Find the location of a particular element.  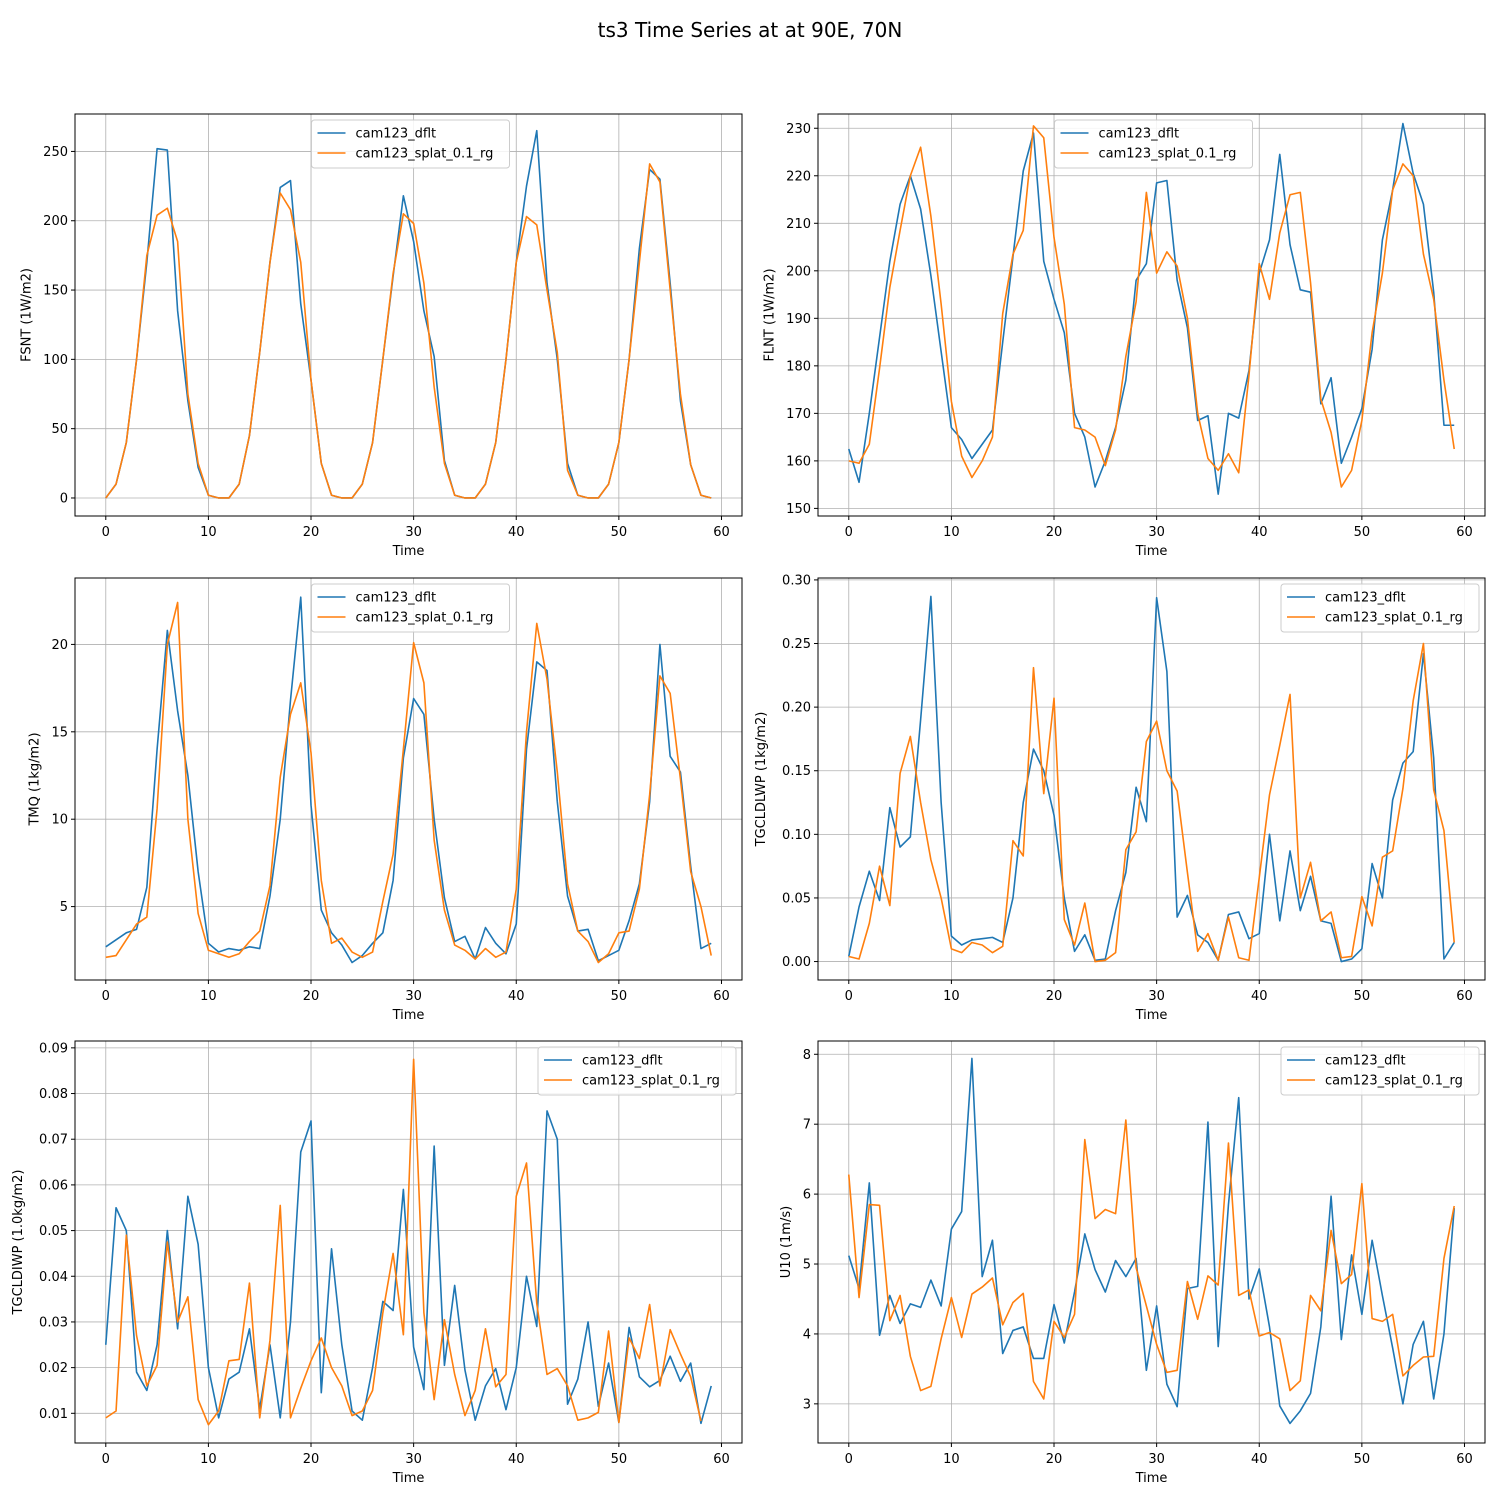

y-tick-label: 190 is located at coordinates (798, 319).